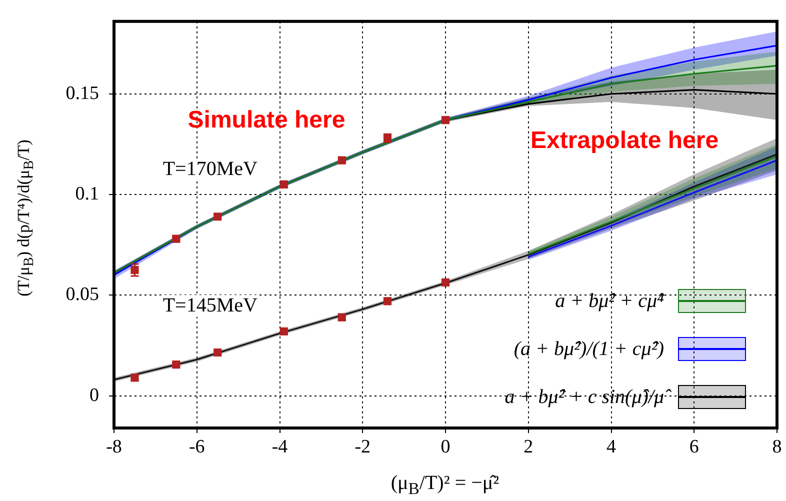  What do you see at coordinates (94, 395) in the screenshot?
I see `y-tick-label: 0` at bounding box center [94, 395].